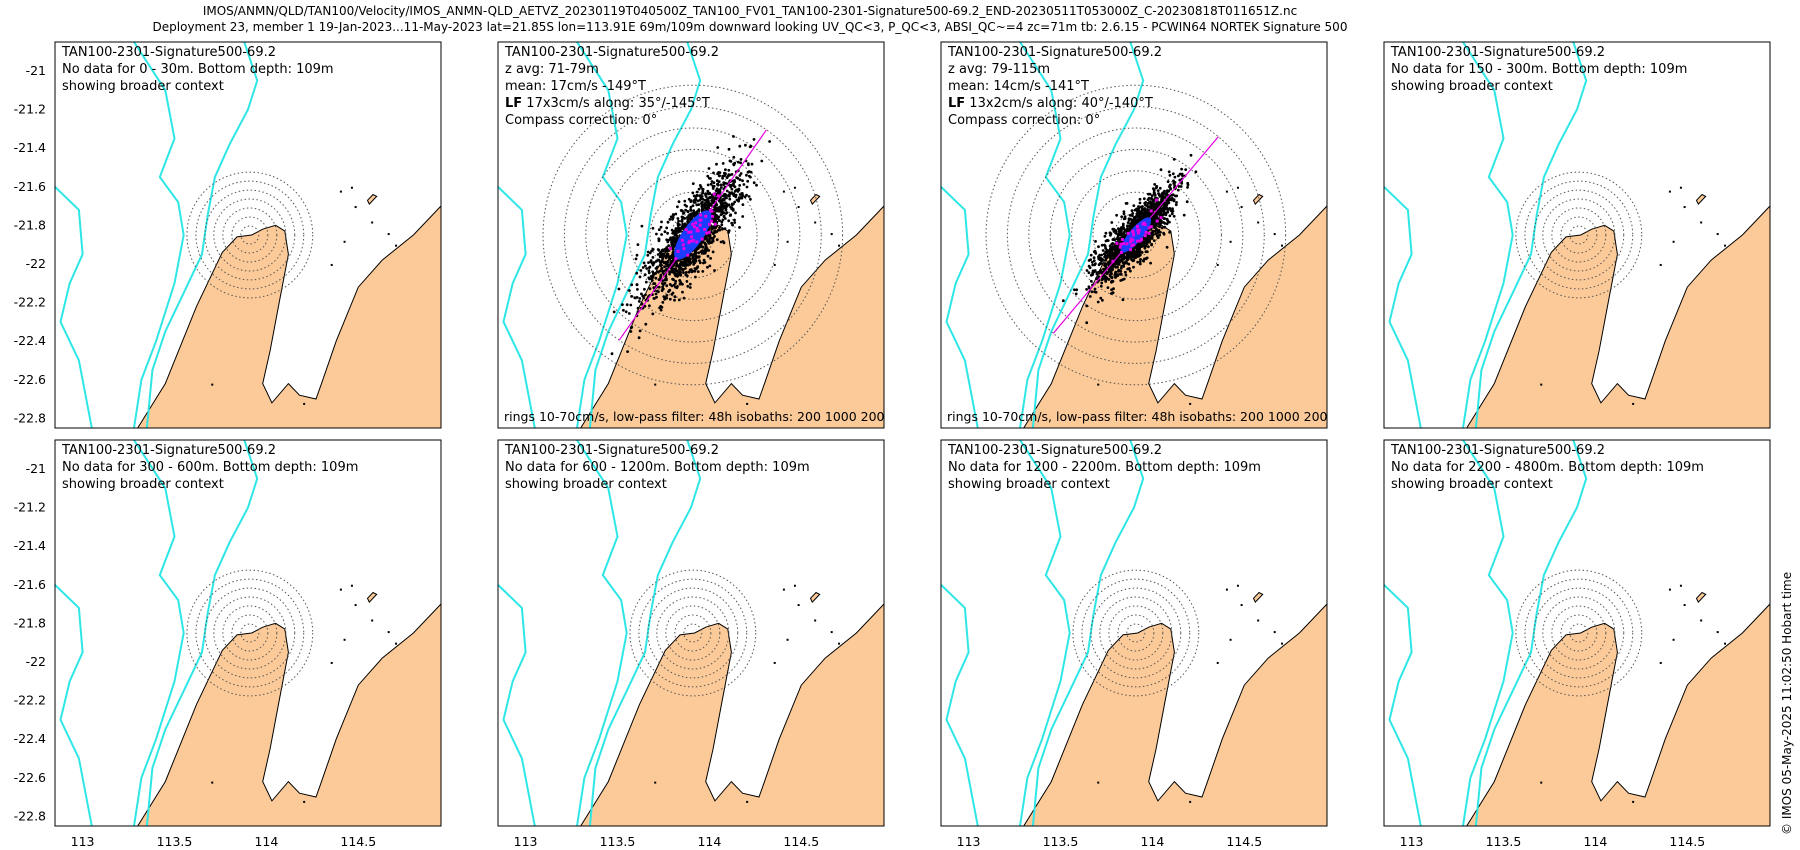 This screenshot has height=850, width=1800. I want to click on island, so click(815, 199).